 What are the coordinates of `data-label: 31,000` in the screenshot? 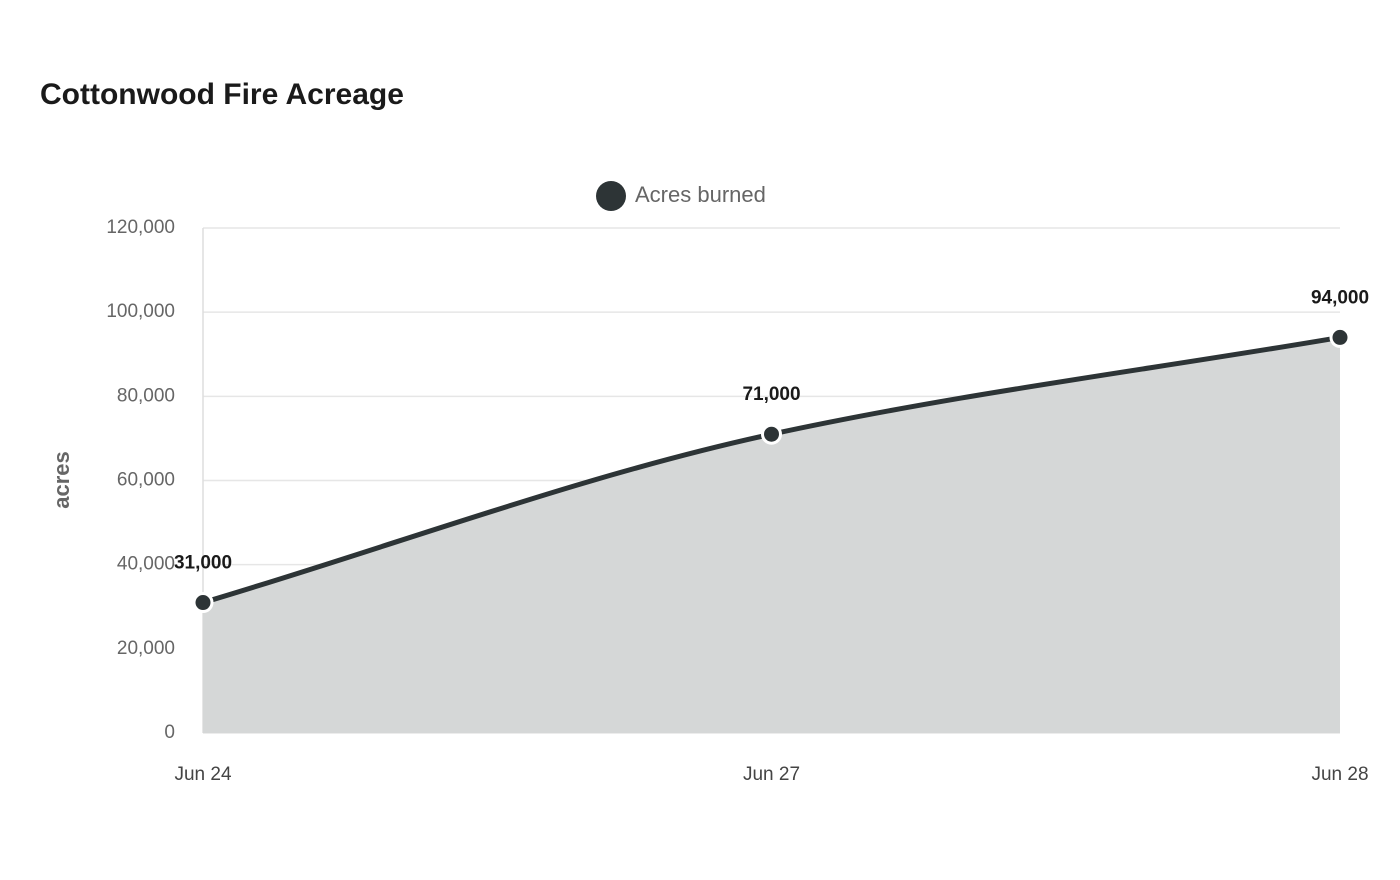 It's located at (203, 563).